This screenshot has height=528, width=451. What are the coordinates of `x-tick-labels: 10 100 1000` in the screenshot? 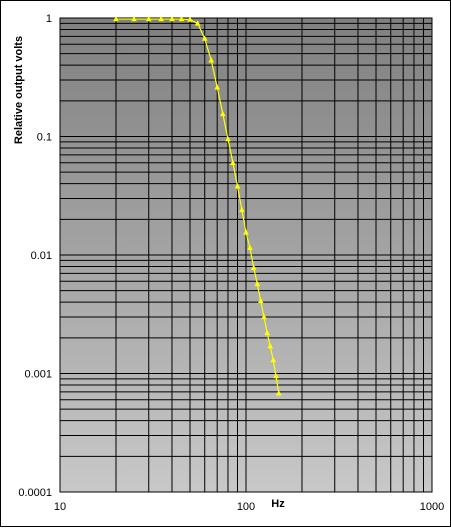 It's located at (249, 507).